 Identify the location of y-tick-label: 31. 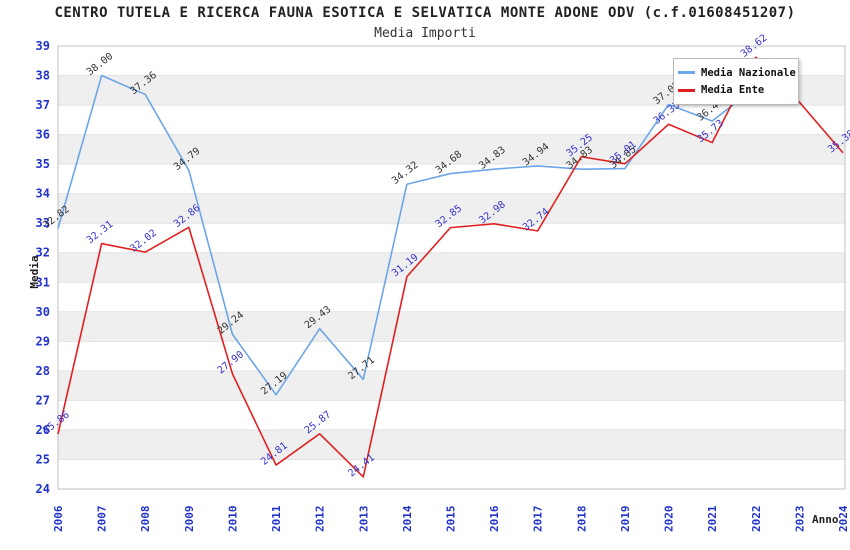
(43, 282).